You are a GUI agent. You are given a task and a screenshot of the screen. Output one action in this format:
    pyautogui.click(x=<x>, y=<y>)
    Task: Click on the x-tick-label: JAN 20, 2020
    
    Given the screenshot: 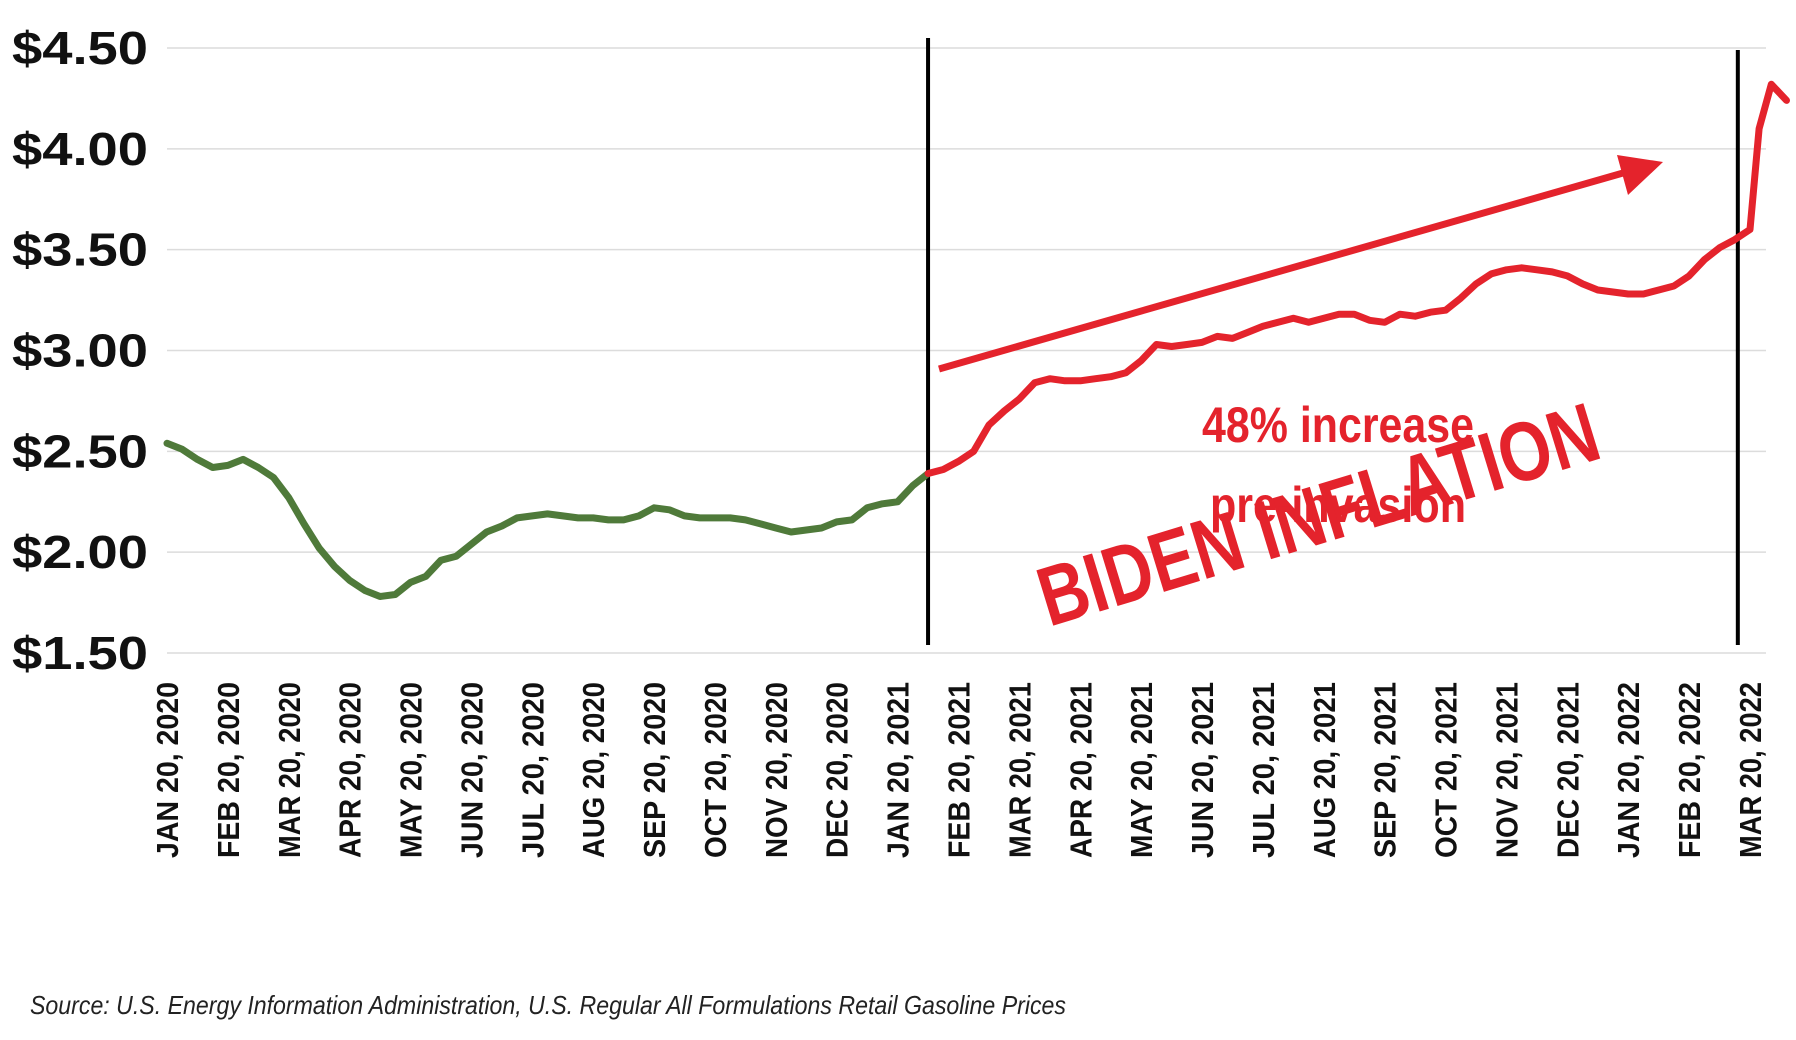 What is the action you would take?
    pyautogui.click(x=167, y=770)
    